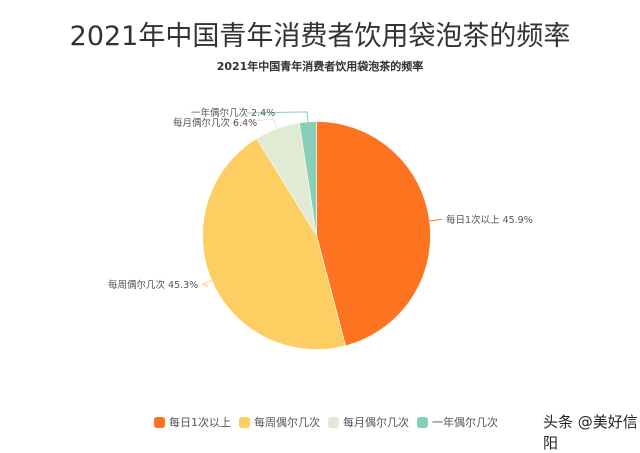 This screenshot has height=453, width=640. I want to click on data-label-daily: 每日1次以上 45.9%, so click(489, 220).